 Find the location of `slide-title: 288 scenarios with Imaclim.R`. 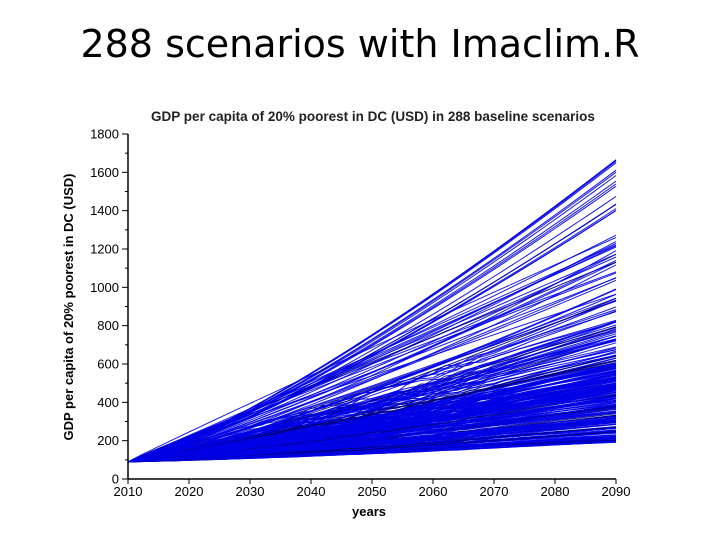

slide-title: 288 scenarios with Imaclim.R is located at coordinates (360, 44).